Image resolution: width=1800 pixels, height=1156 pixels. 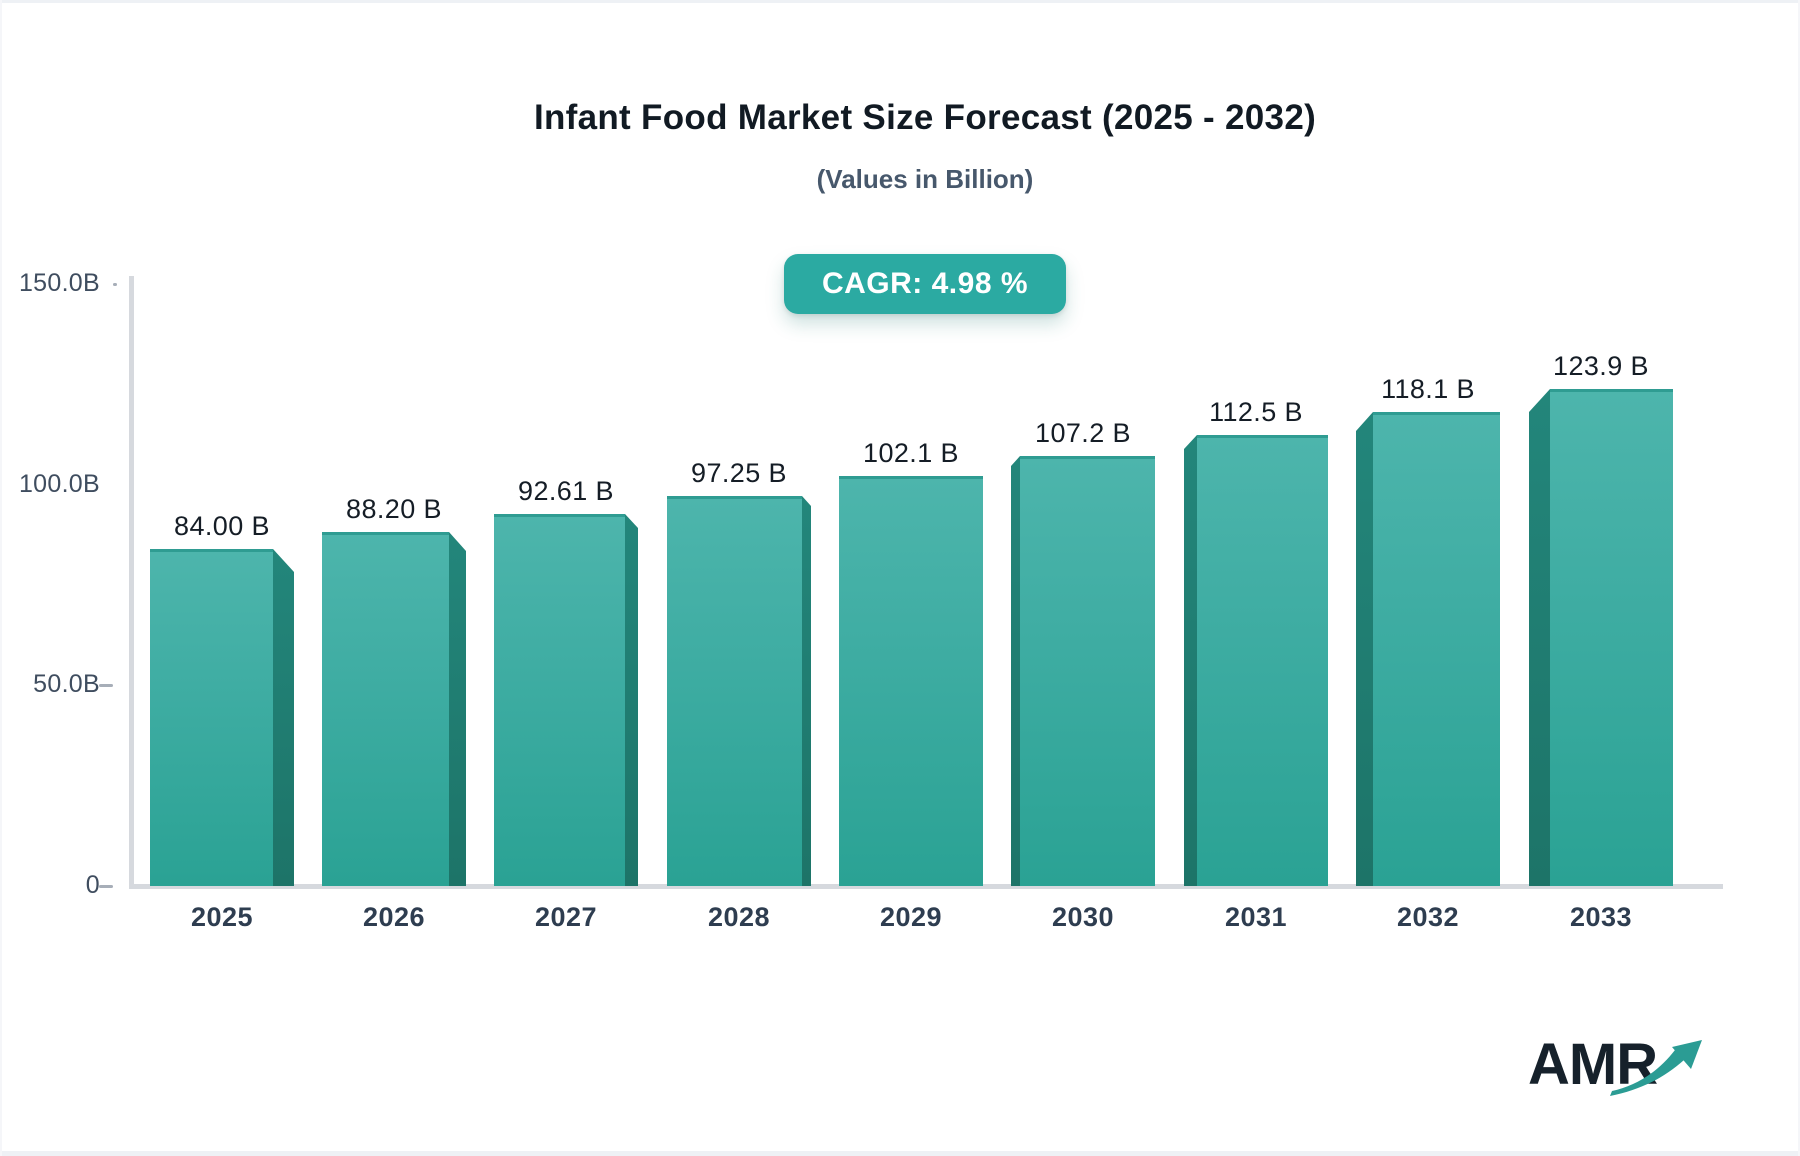 What do you see at coordinates (739, 473) in the screenshot?
I see `bar-value-label: 97.25 B` at bounding box center [739, 473].